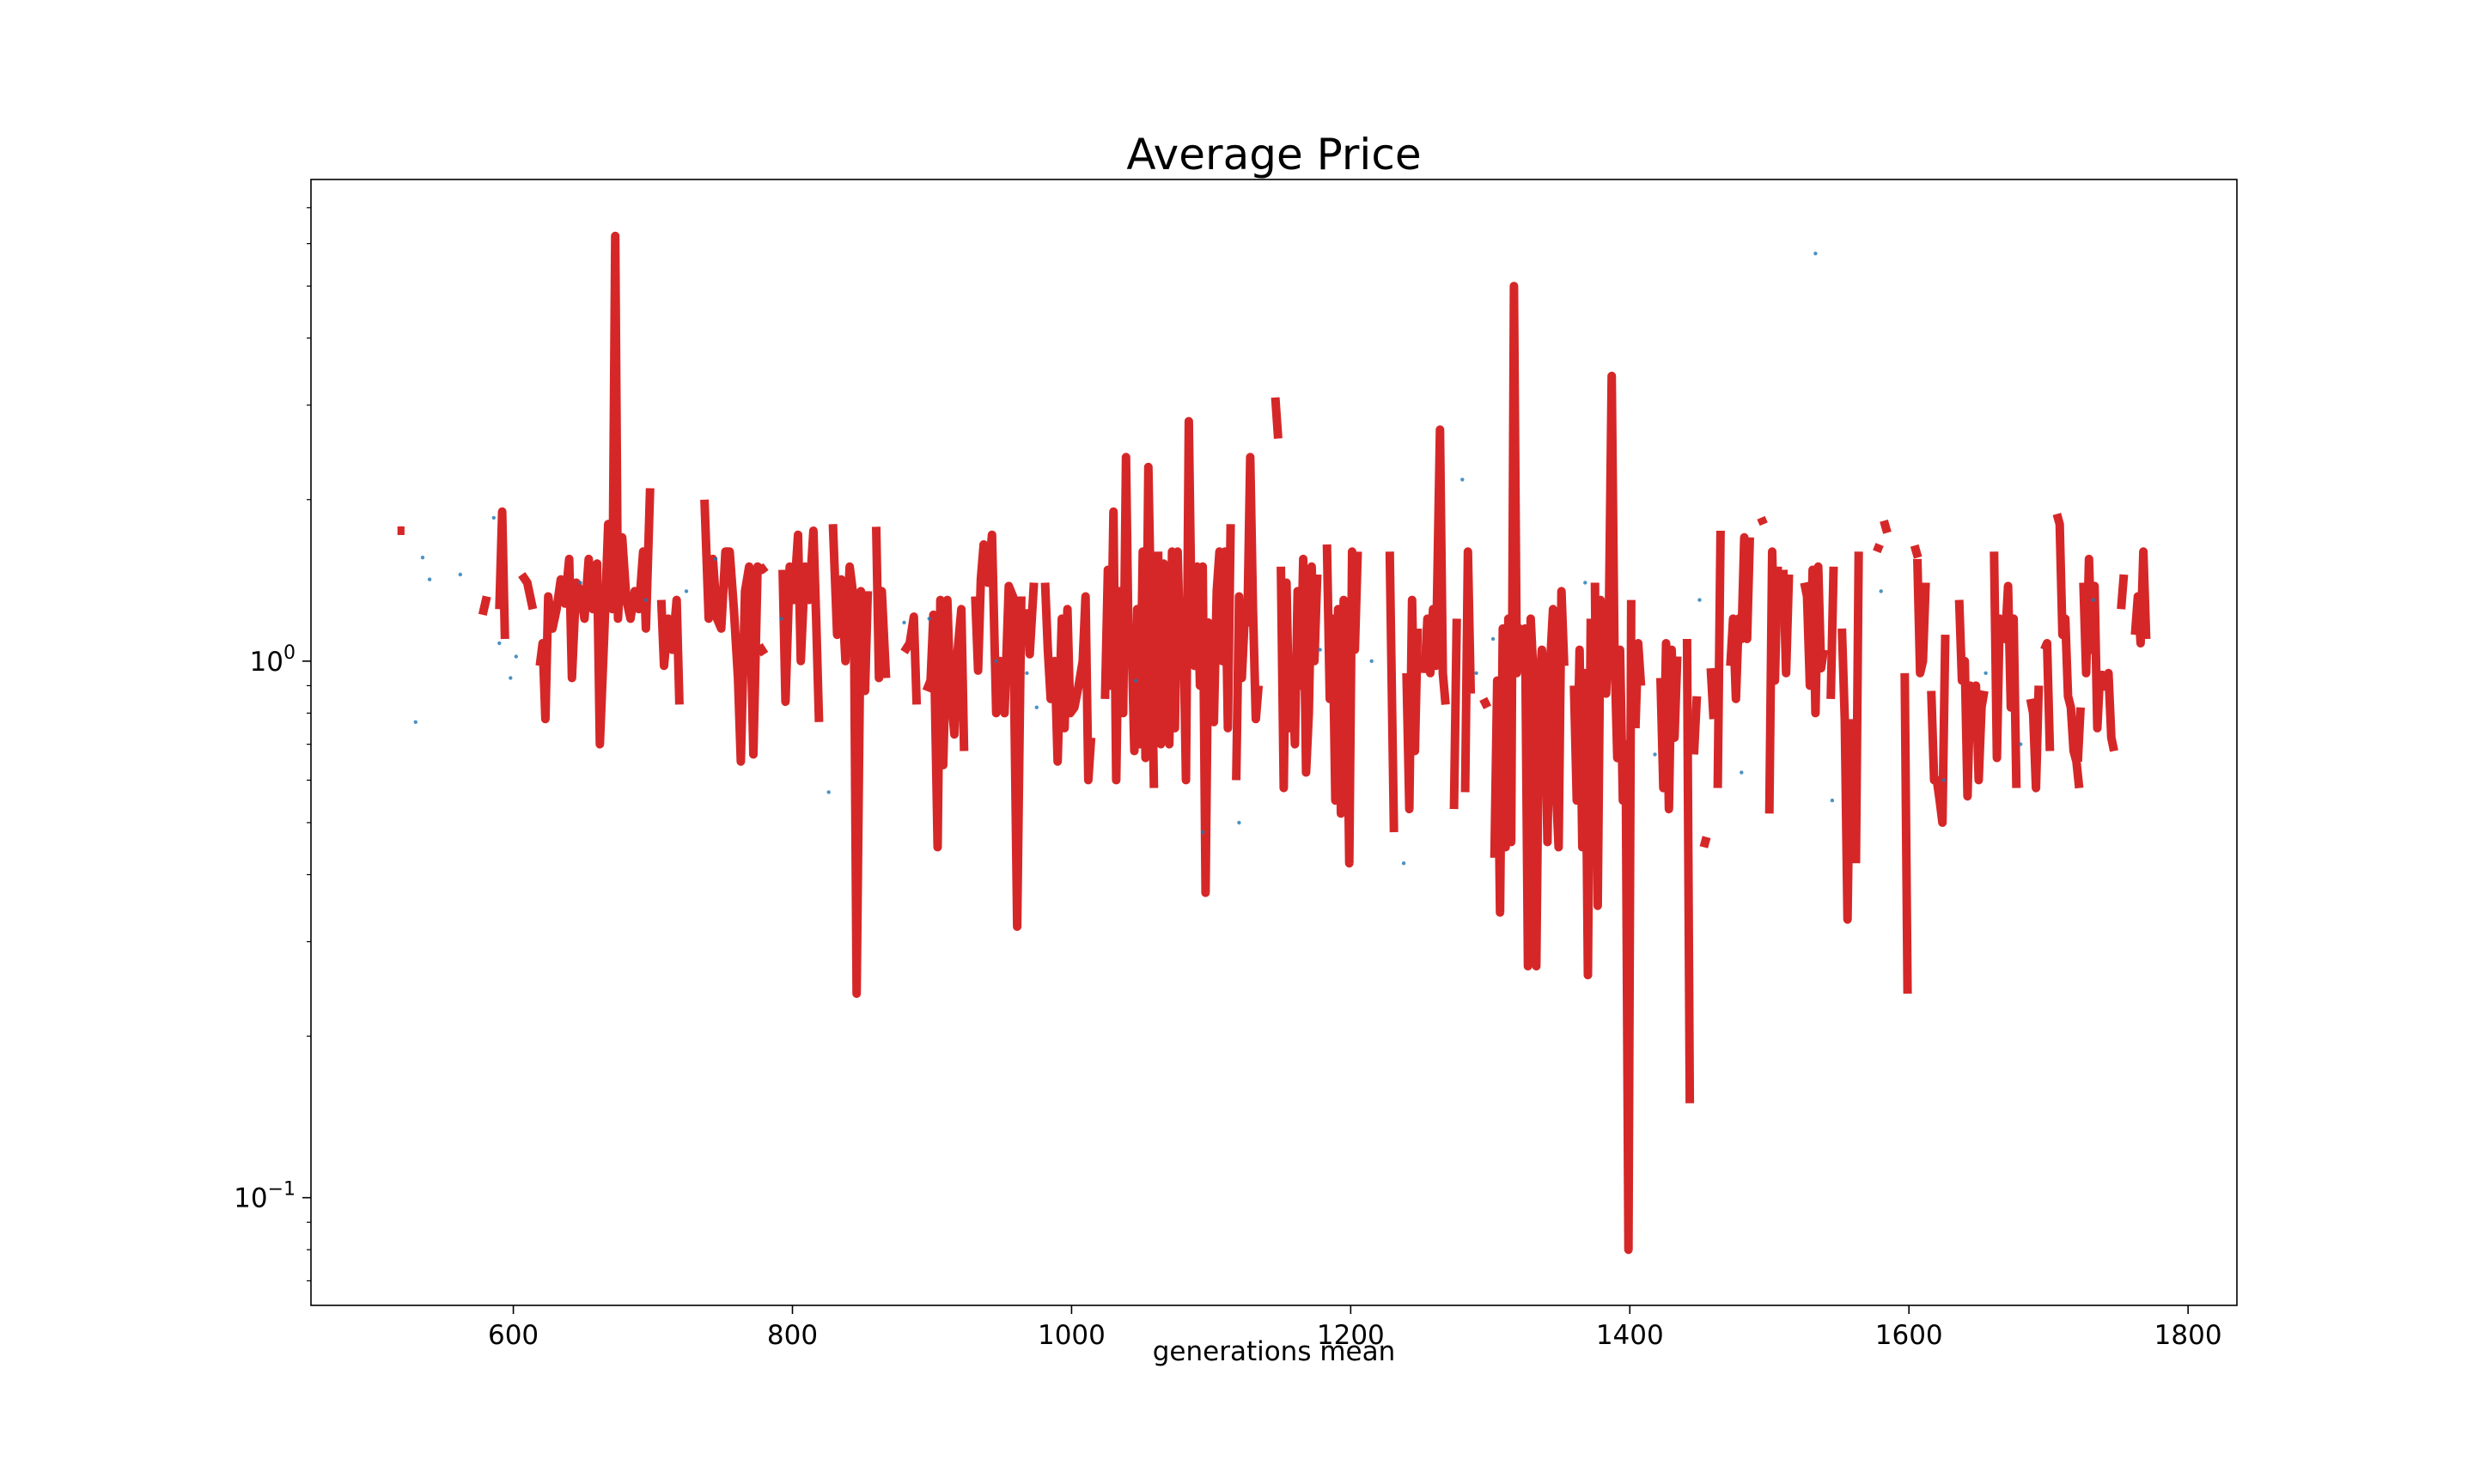 Image resolution: width=2474 pixels, height=1484 pixels. Describe the element at coordinates (1351, 1335) in the screenshot. I see `x-tick-label-1200: 1200` at that location.